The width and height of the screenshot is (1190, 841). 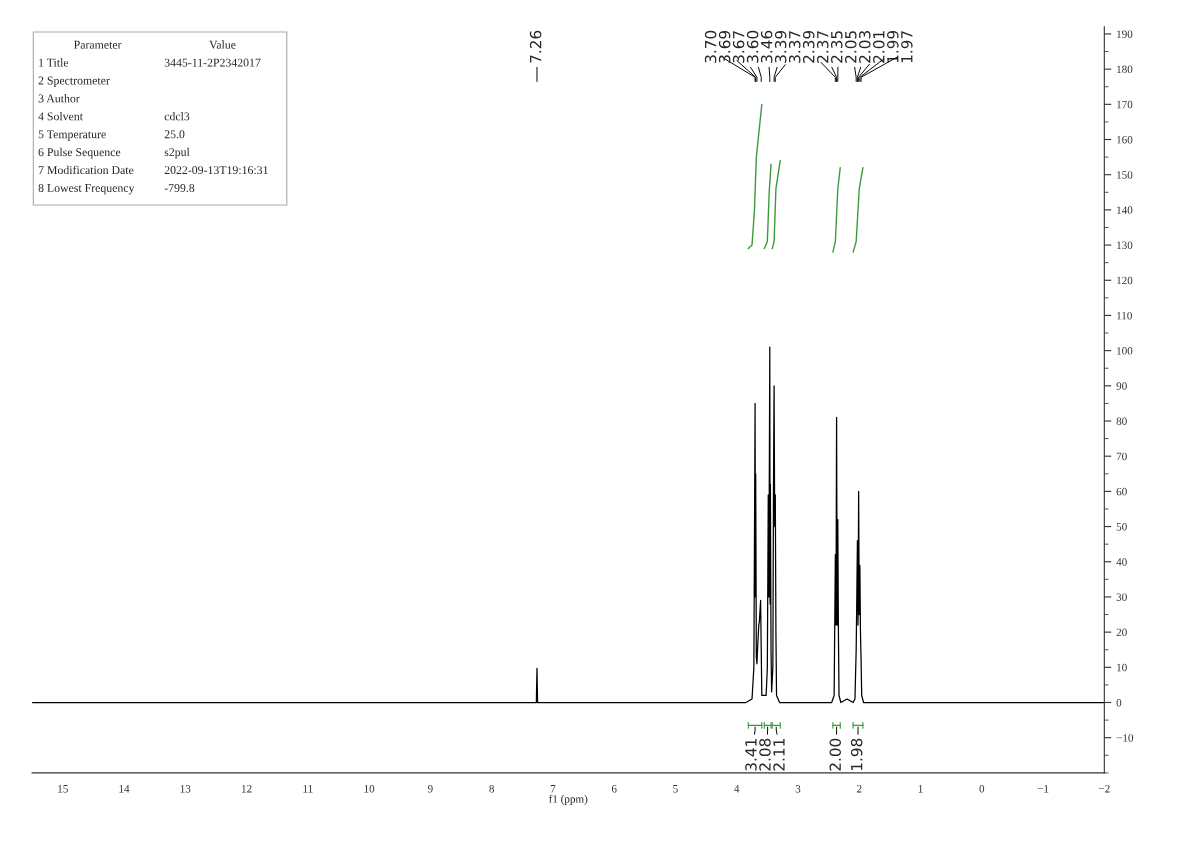 I want to click on annotation: 2.03, so click(x=865, y=47).